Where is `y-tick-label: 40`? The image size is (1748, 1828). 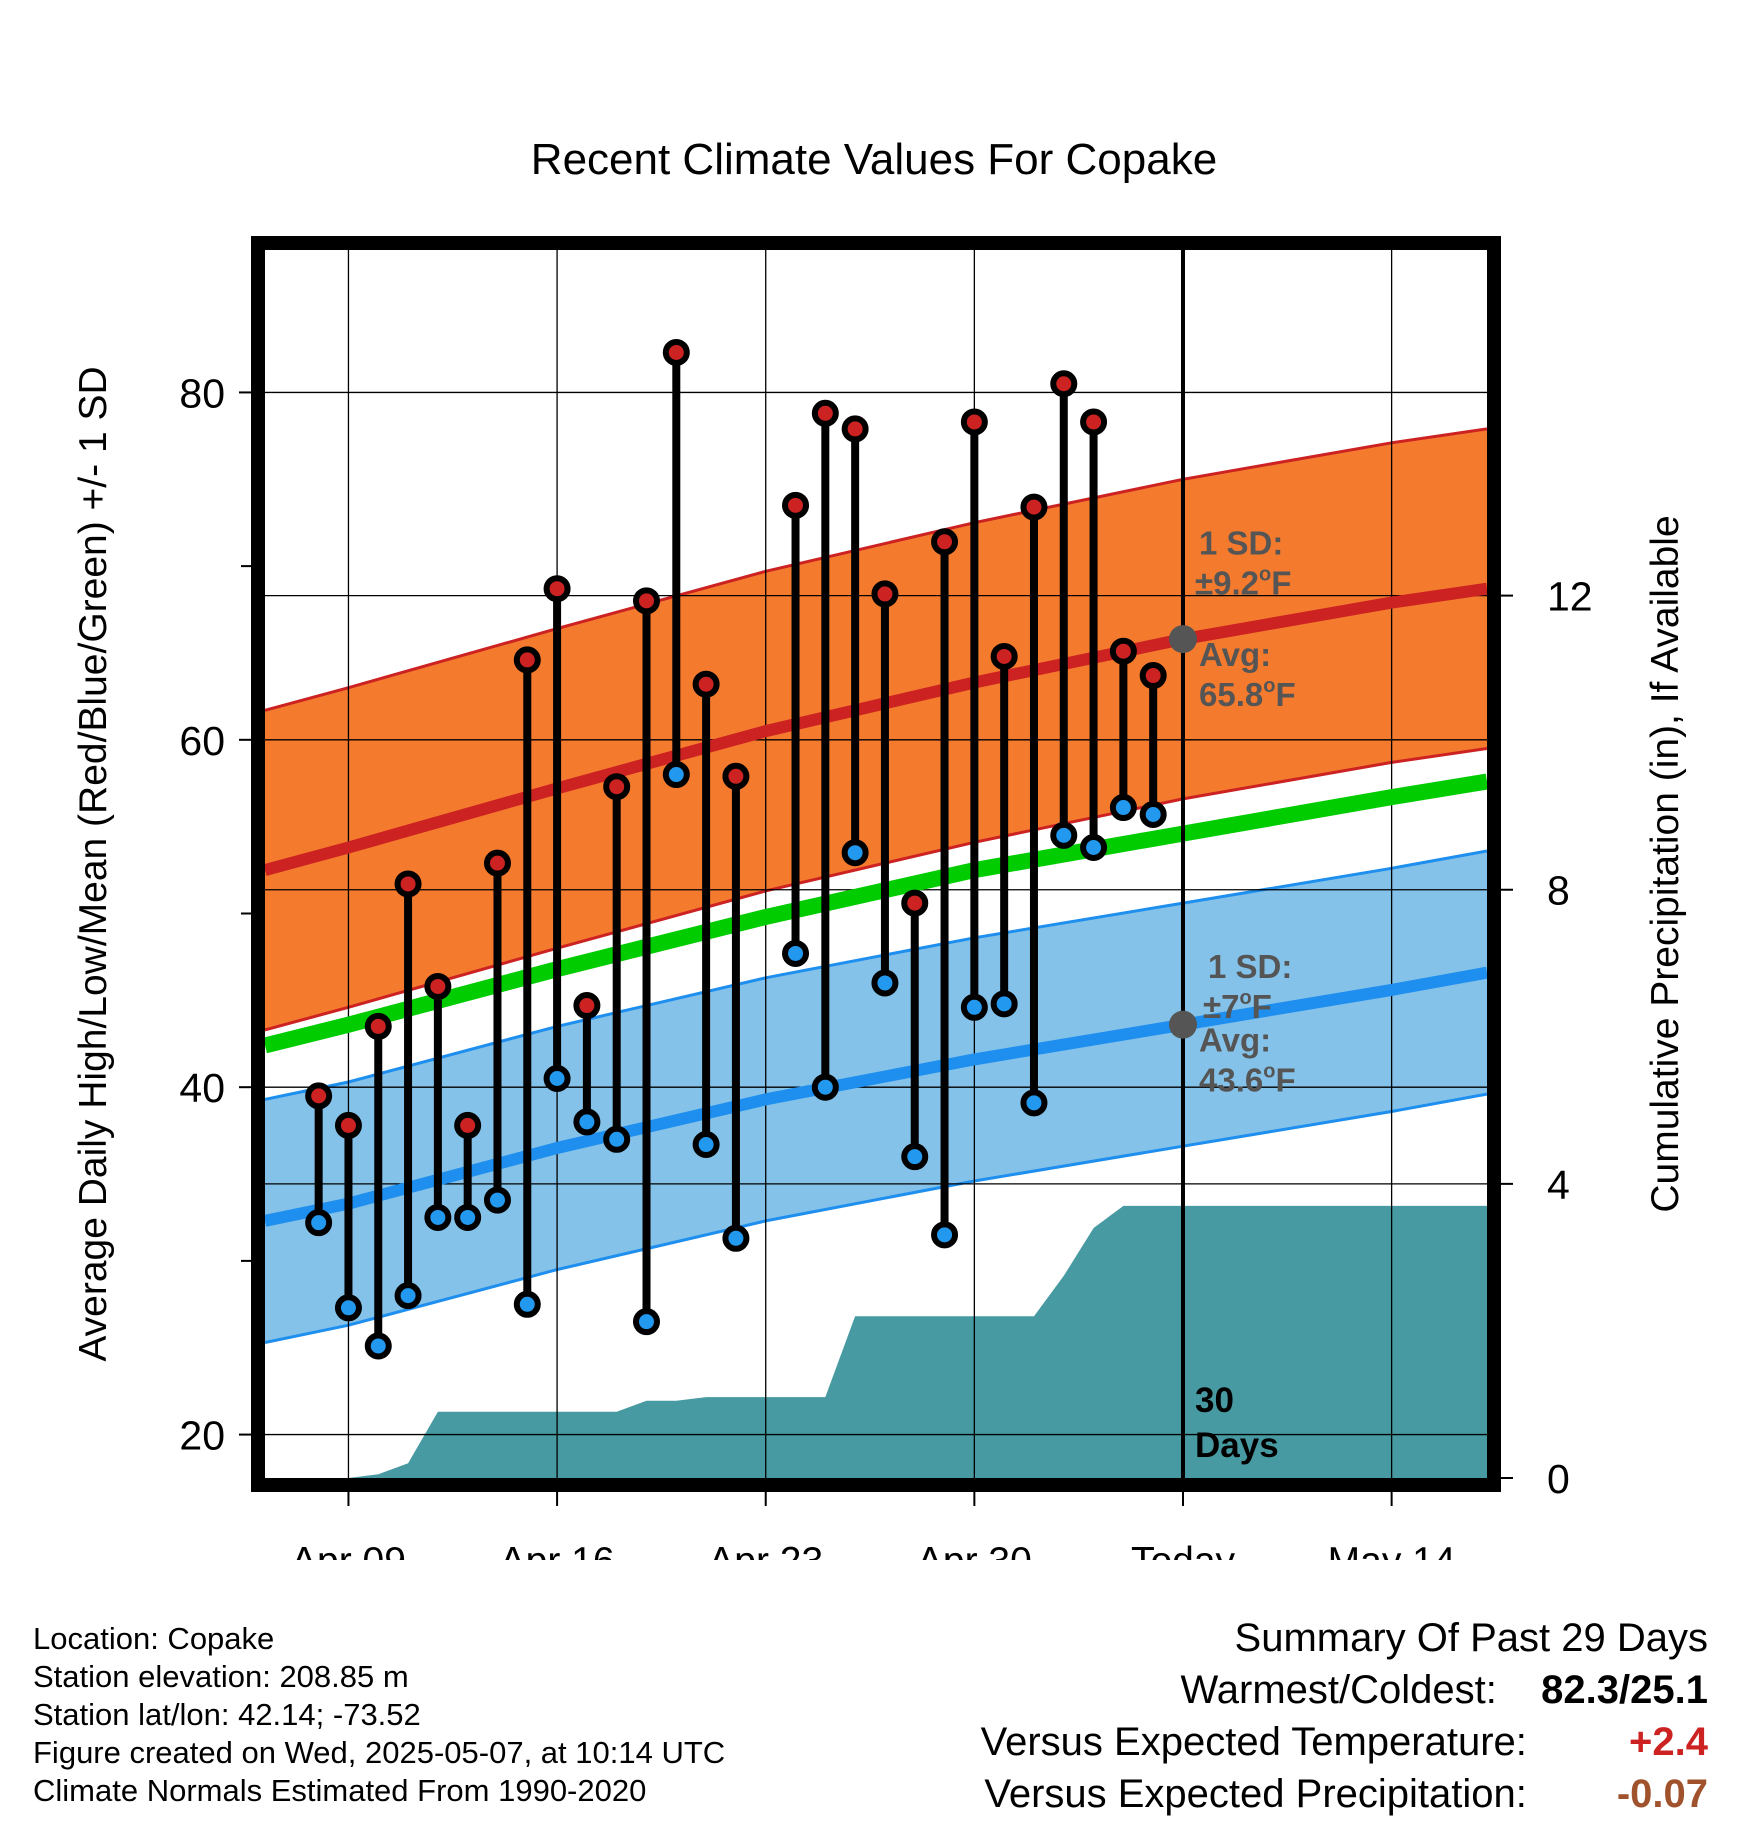
y-tick-label: 40 is located at coordinates (202, 1088).